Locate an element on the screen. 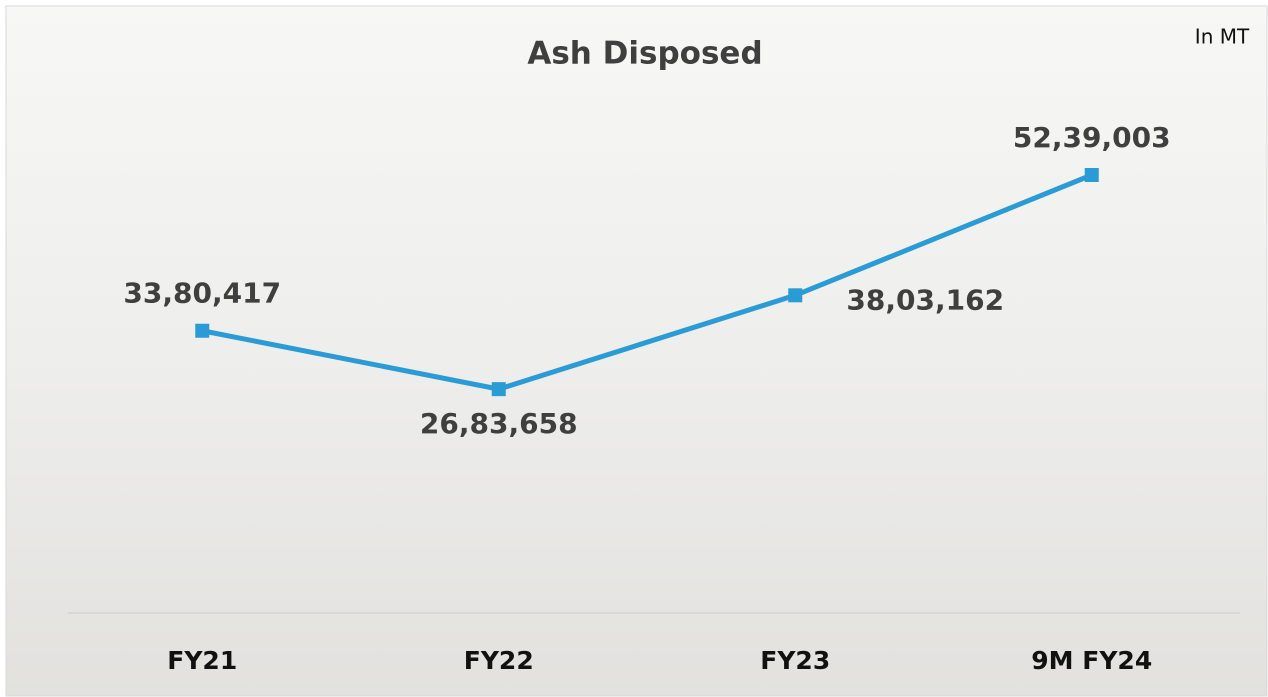 The width and height of the screenshot is (1268, 697). x-tick-label: FY21 is located at coordinates (202, 660).